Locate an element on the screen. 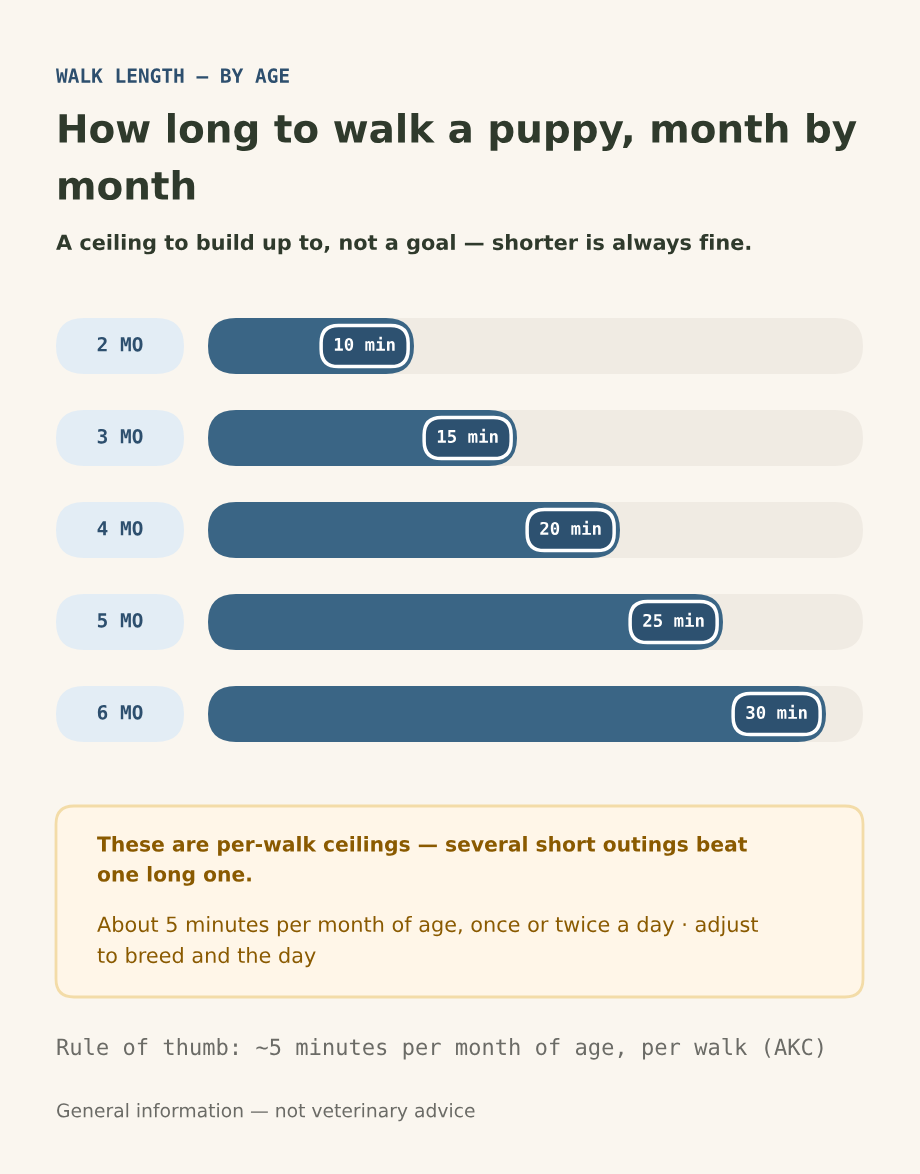  text: About 5 minutes per month of age, once or twice a day · adjust to breed and the day is located at coordinates (428, 942).